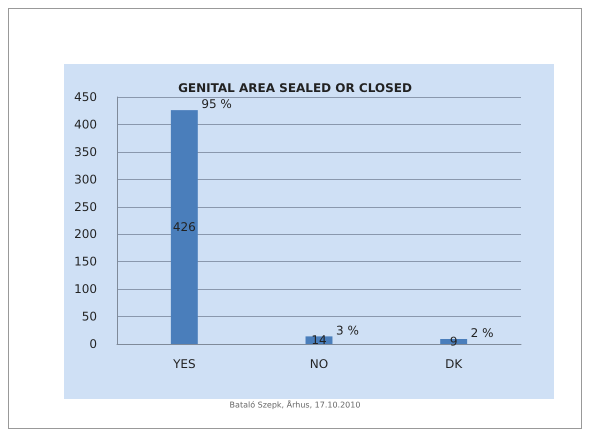 This screenshot has width=590, height=437. What do you see at coordinates (85, 289) in the screenshot?
I see `y-tick-label: 100` at bounding box center [85, 289].